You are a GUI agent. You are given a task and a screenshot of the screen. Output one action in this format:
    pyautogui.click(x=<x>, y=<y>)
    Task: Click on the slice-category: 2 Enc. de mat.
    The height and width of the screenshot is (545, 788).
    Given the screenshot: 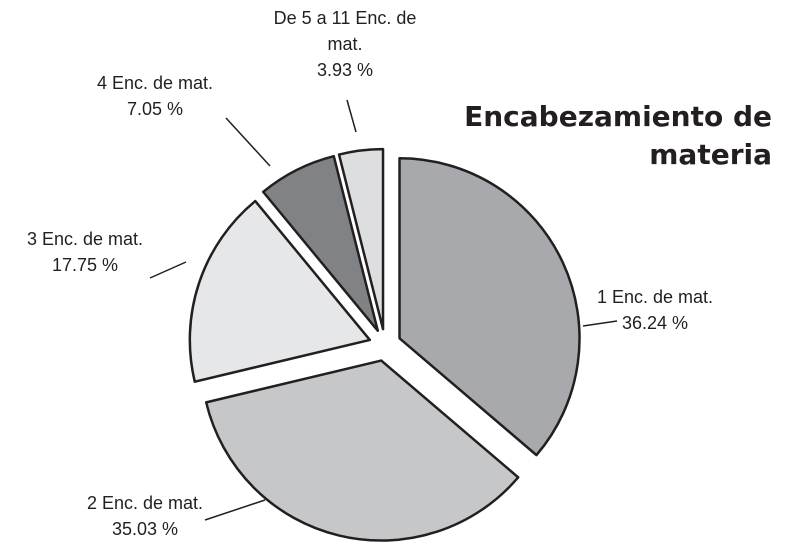 What is the action you would take?
    pyautogui.click(x=145, y=503)
    